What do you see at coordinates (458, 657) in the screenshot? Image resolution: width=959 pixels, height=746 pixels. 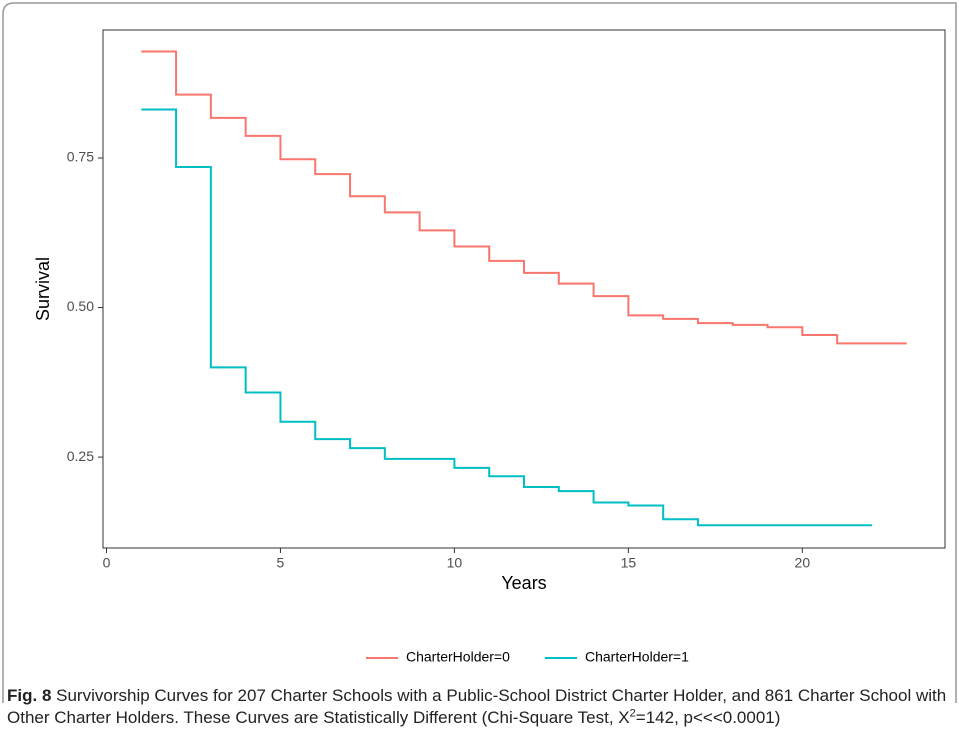 I see `legend-label: CharterHolder=0` at bounding box center [458, 657].